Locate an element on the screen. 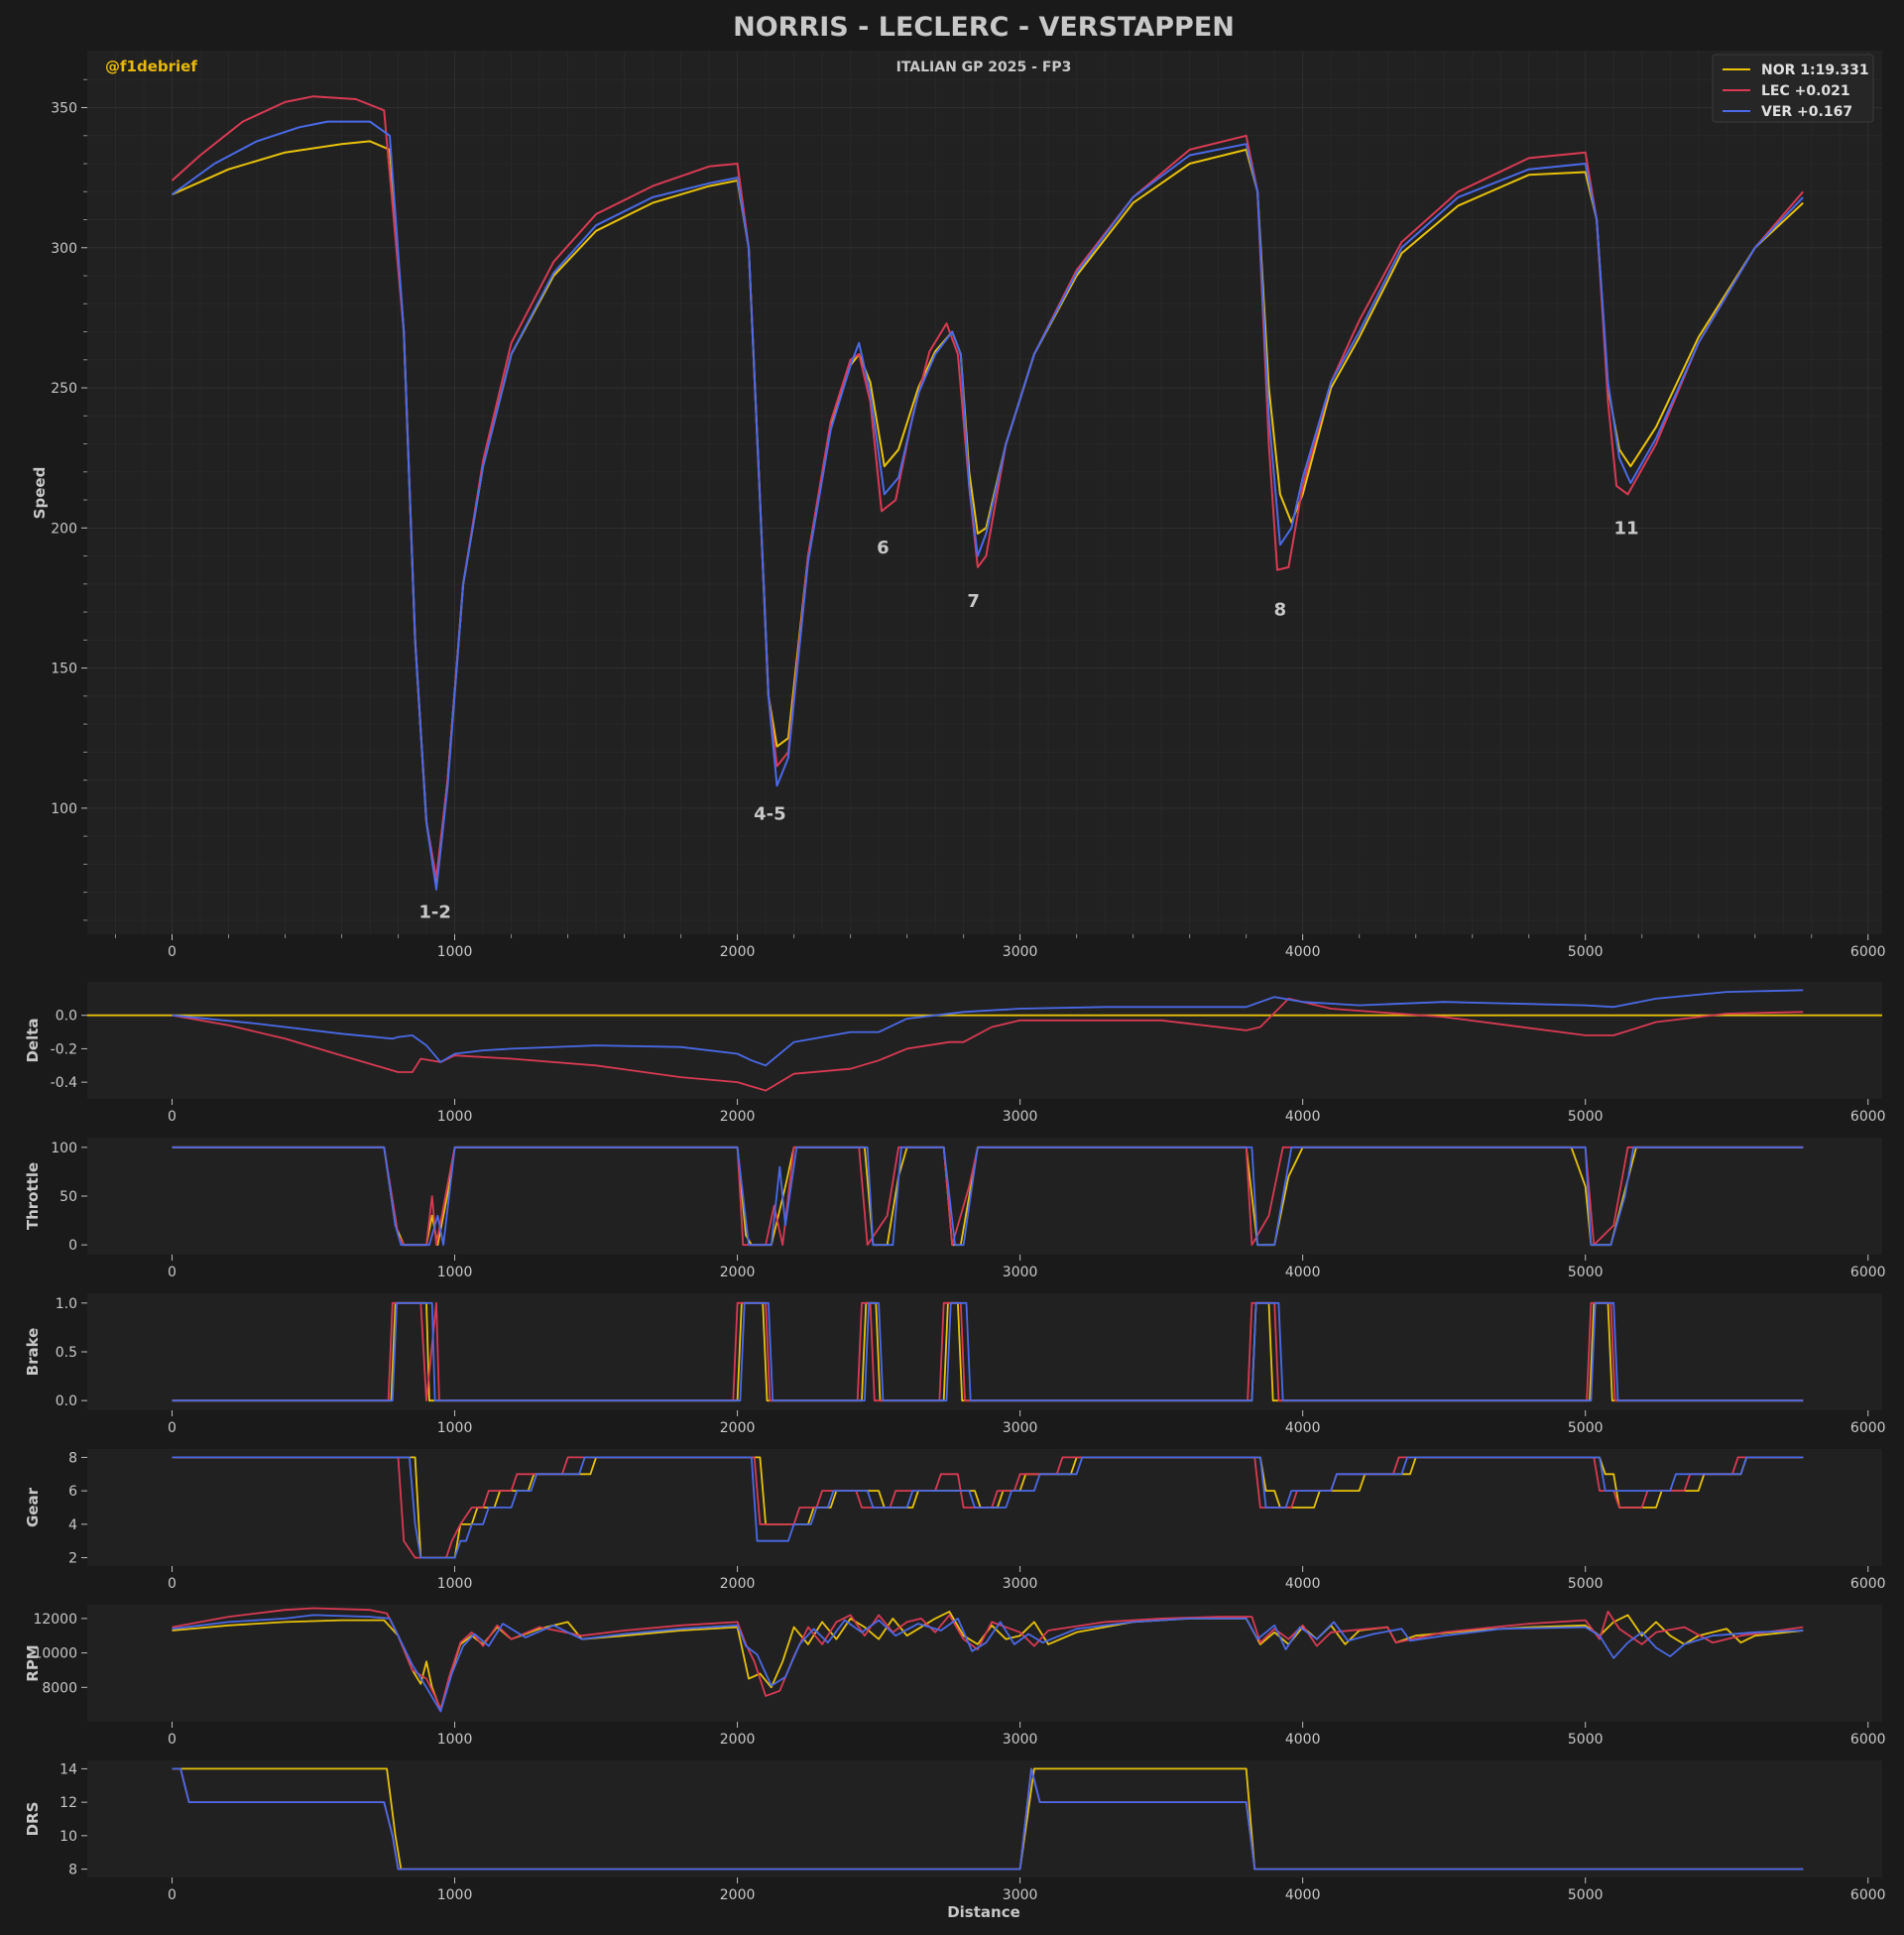 The width and height of the screenshot is (1904, 1935). rpm-x-tick-label: 0 is located at coordinates (172, 1740).